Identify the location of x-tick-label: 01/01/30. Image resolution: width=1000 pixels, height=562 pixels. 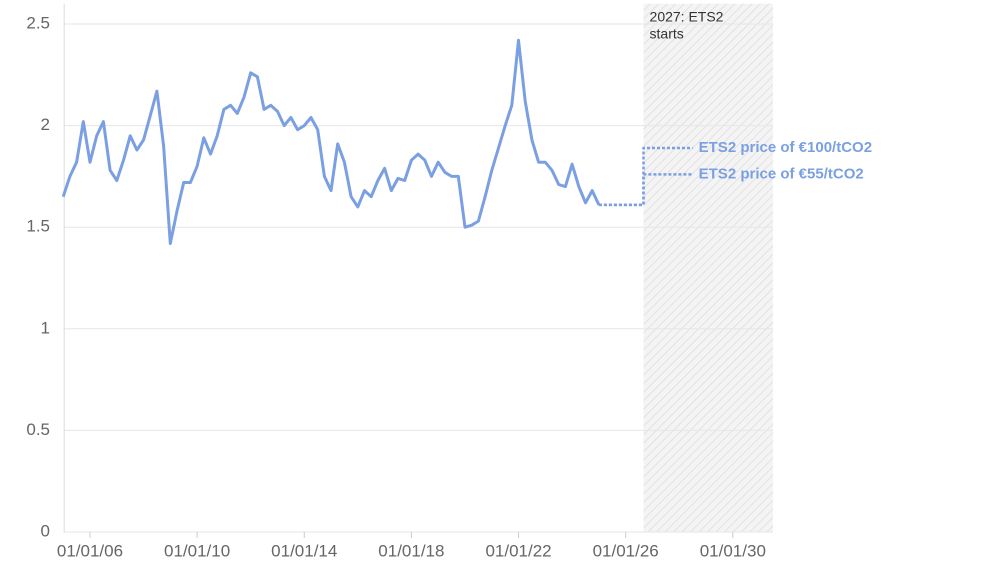
(733, 550).